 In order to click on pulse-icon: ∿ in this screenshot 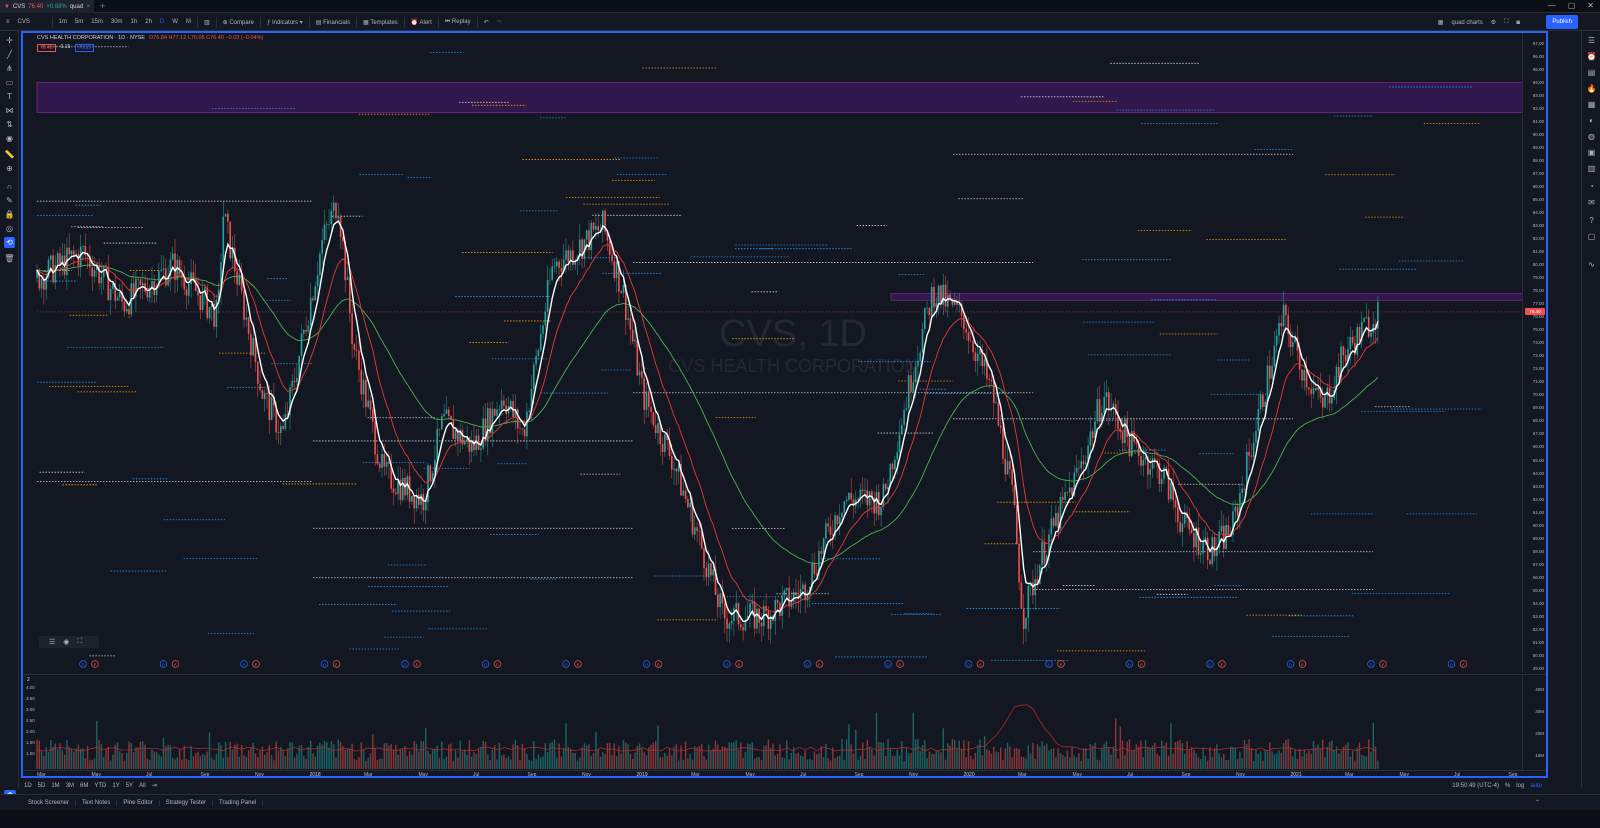, I will do `click(1591, 264)`.